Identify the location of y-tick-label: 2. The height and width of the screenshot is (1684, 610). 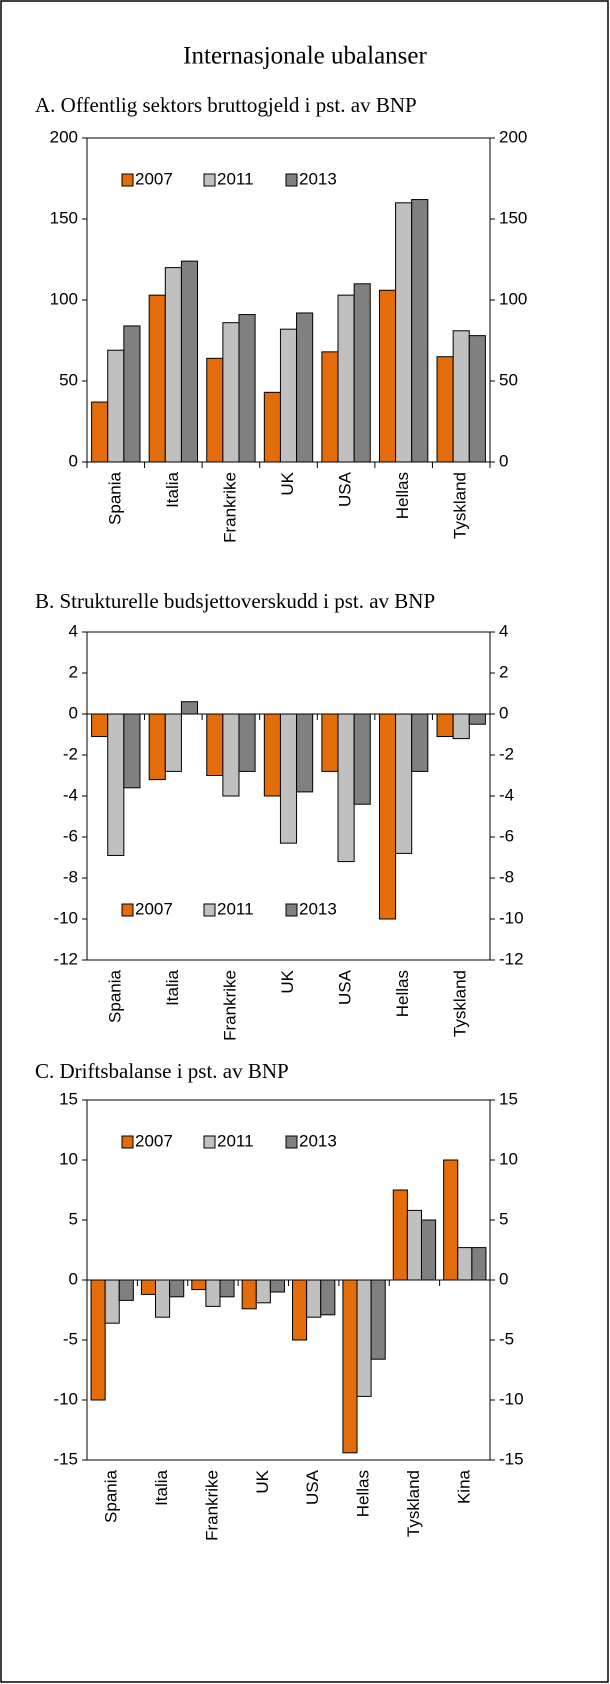
(73, 671).